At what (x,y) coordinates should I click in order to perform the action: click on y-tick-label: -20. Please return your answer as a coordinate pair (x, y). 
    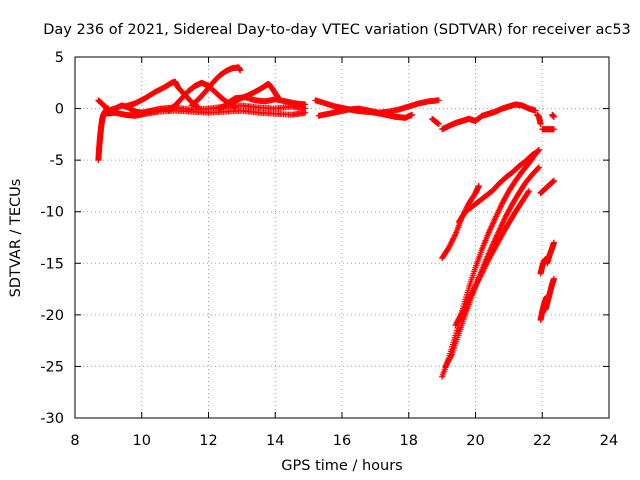
    Looking at the image, I should click on (52, 316).